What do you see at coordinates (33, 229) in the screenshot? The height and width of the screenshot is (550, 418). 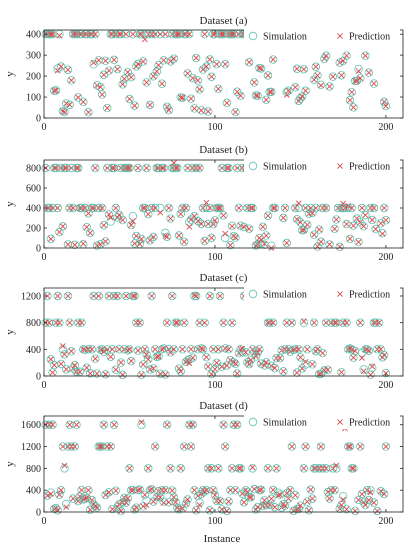 I see `y-tick-label: 200` at bounding box center [33, 229].